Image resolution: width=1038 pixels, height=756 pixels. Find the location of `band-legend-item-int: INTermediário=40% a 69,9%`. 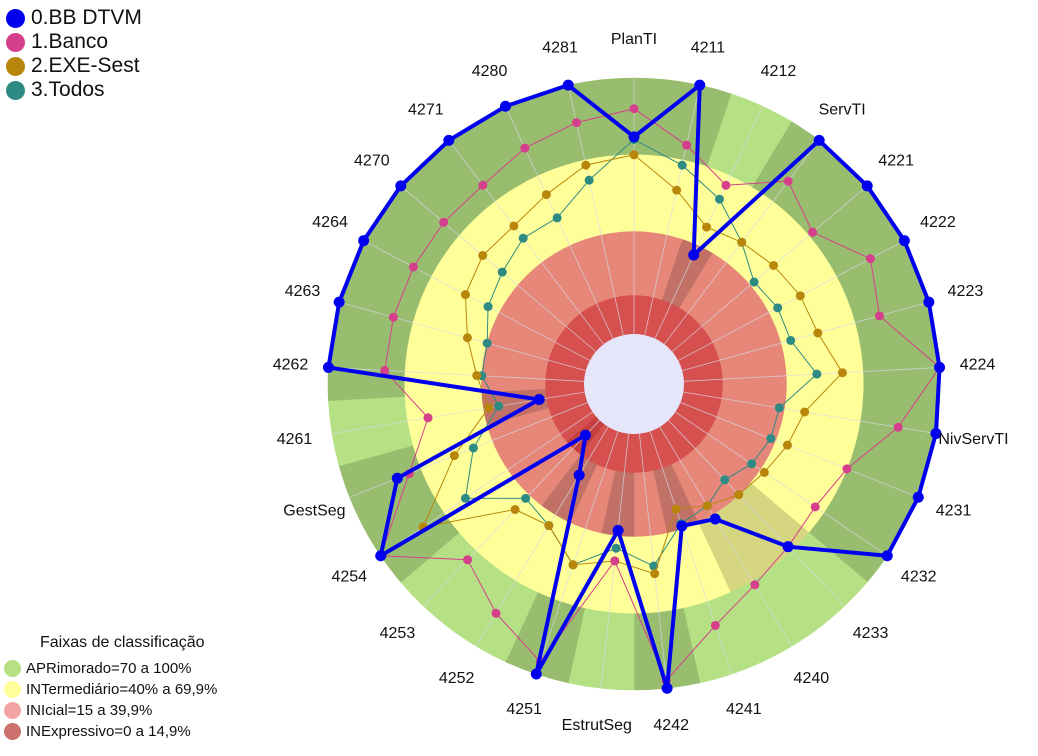

band-legend-item-int: INTermediário=40% a 69,9% is located at coordinates (110, 689).